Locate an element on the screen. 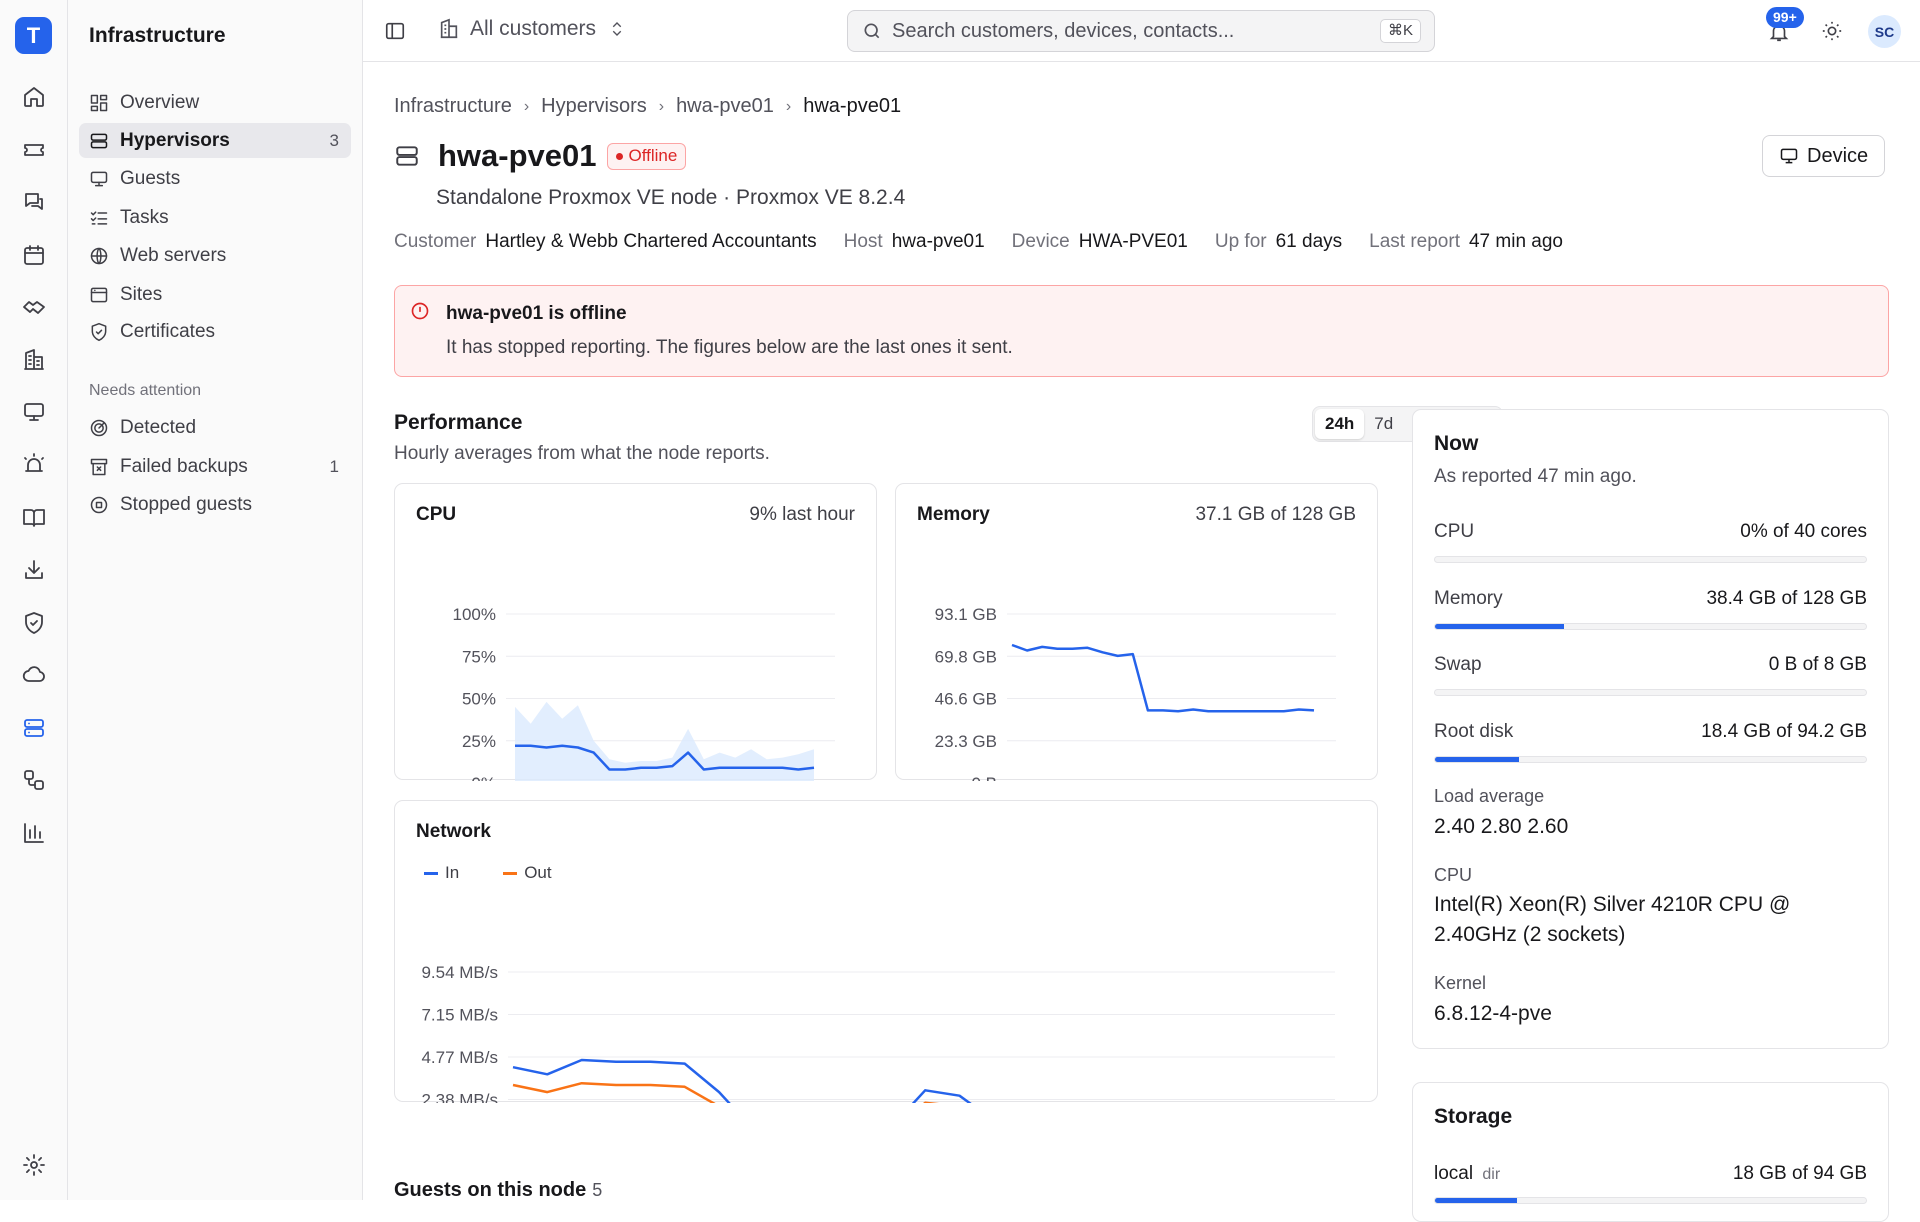 Image resolution: width=1920 pixels, height=1222 pixels. breadcrumb-item: Hypervisors is located at coordinates (594, 106).